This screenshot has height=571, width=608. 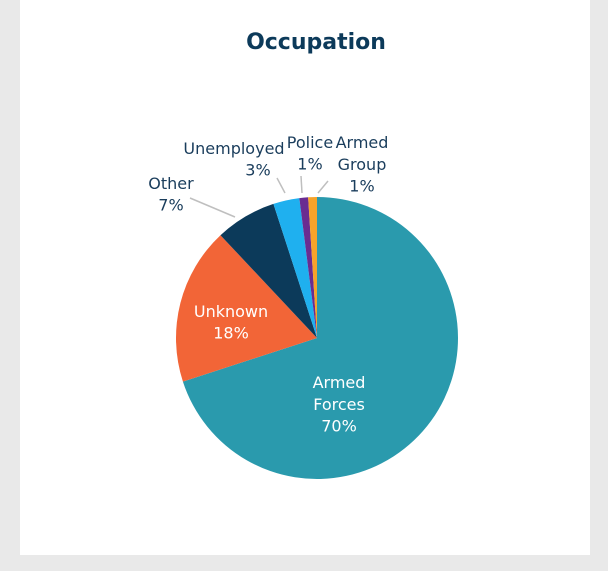 What do you see at coordinates (339, 426) in the screenshot?
I see `slice-value-label: 70%` at bounding box center [339, 426].